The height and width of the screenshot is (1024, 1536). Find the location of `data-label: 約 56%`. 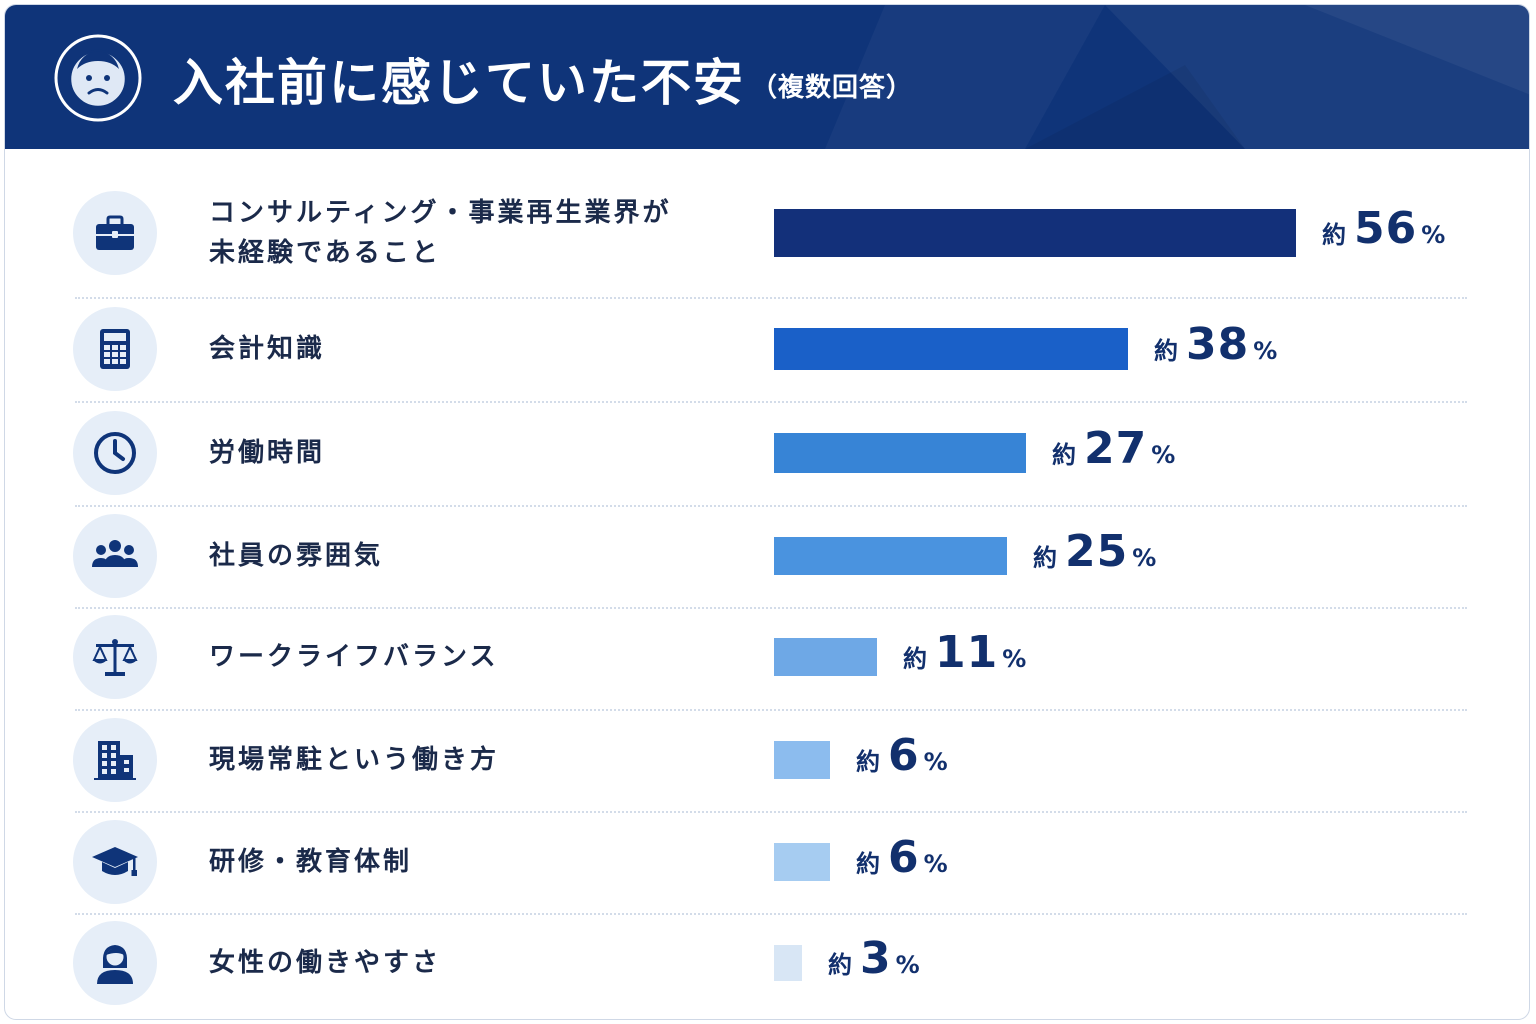

data-label: 約 56% is located at coordinates (1383, 228).